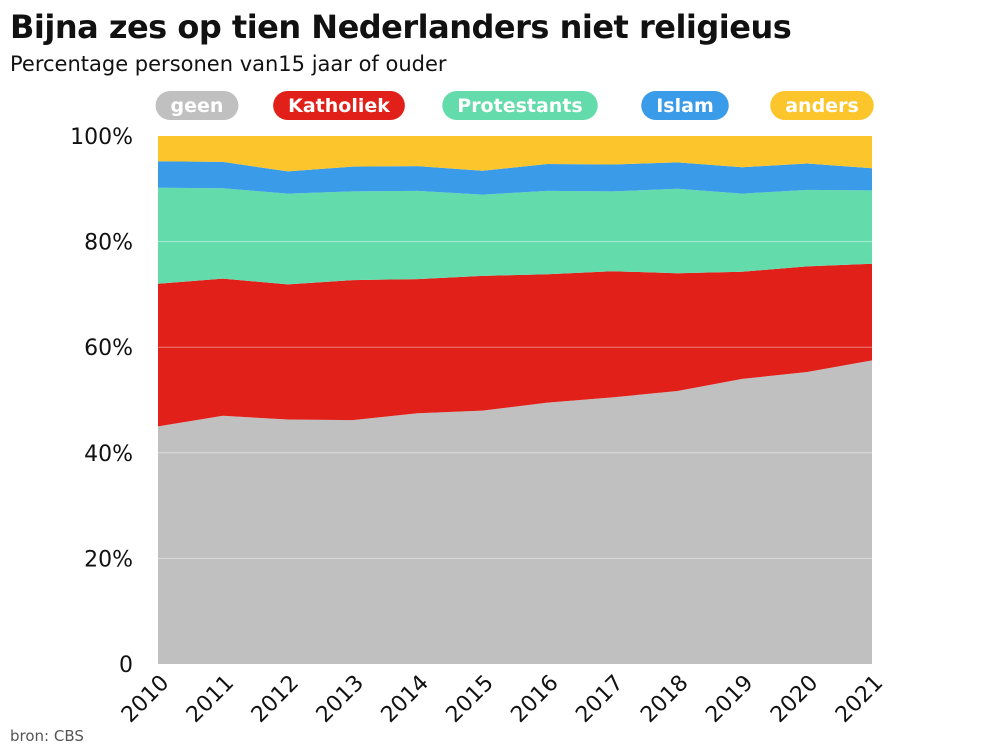 The height and width of the screenshot is (750, 1000). I want to click on legend-item-geen: geen, so click(197, 105).